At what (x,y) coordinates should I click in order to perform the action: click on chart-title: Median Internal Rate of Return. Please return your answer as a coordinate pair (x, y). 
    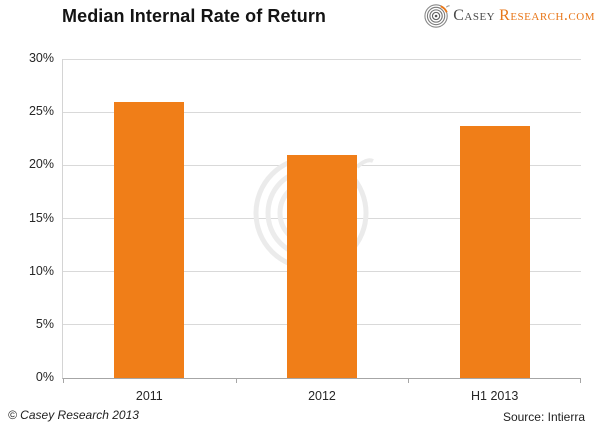
    Looking at the image, I should click on (194, 16).